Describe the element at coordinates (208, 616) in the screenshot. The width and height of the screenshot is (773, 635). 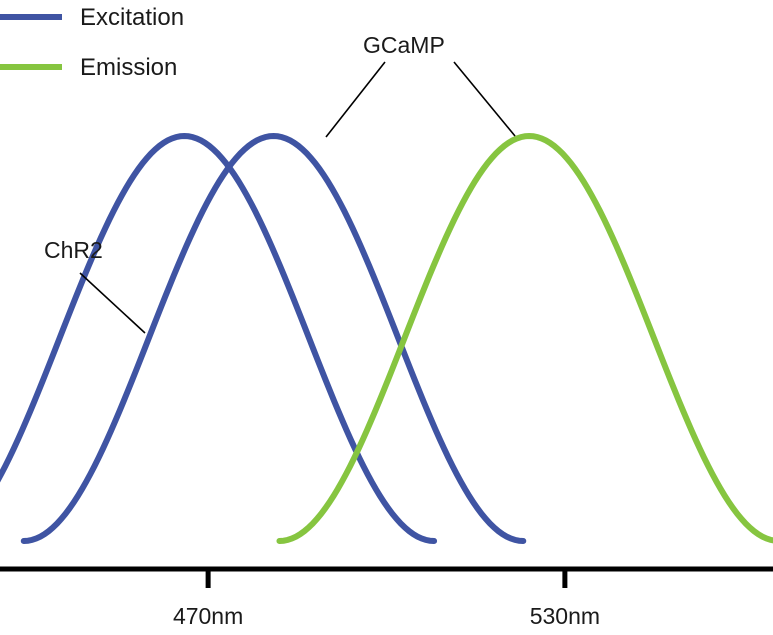
I see `x-tick-label-470: 470nm` at that location.